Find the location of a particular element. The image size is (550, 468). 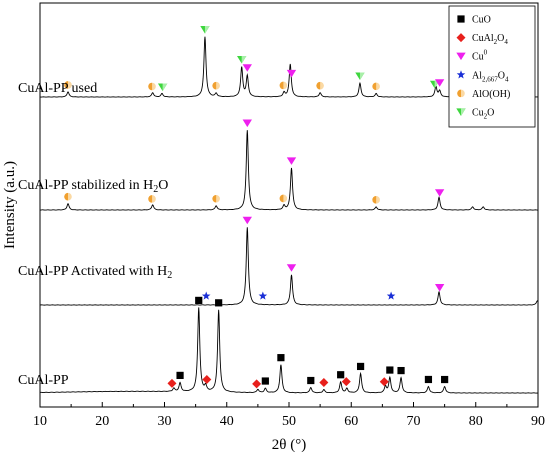

x-tick-label-90: 90 is located at coordinates (538, 421).